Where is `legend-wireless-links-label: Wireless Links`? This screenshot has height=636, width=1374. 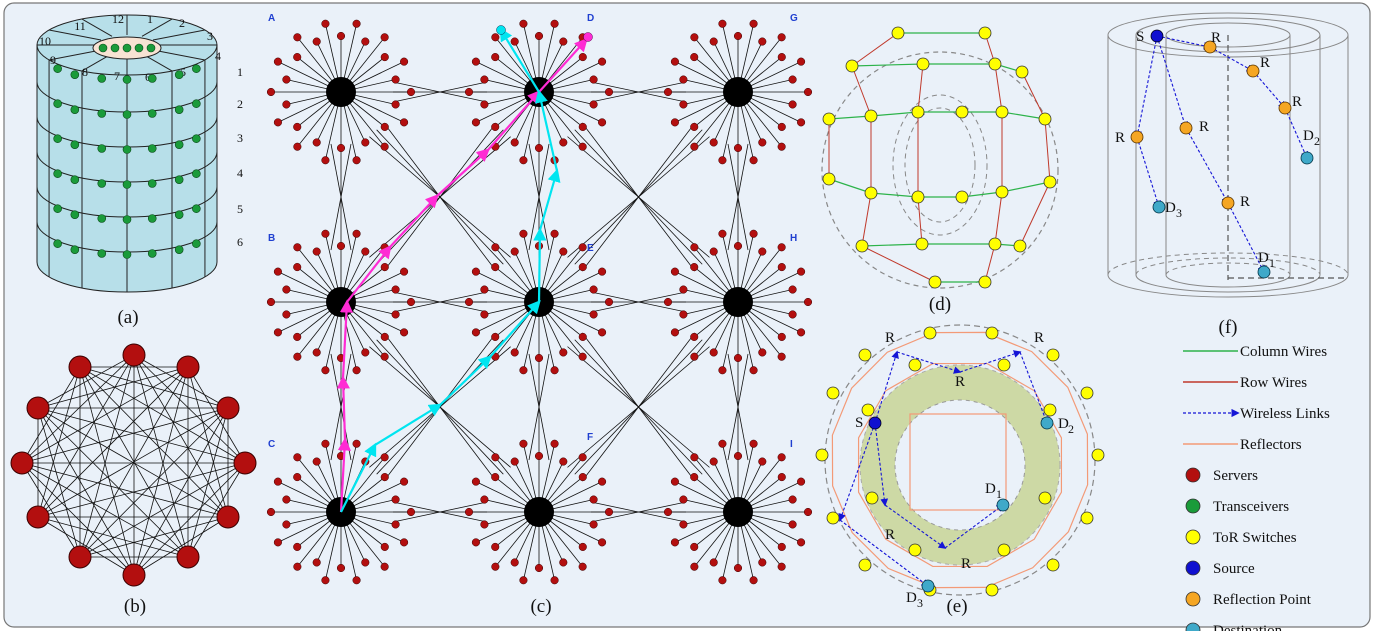
legend-wireless-links-label: Wireless Links is located at coordinates (1285, 414).